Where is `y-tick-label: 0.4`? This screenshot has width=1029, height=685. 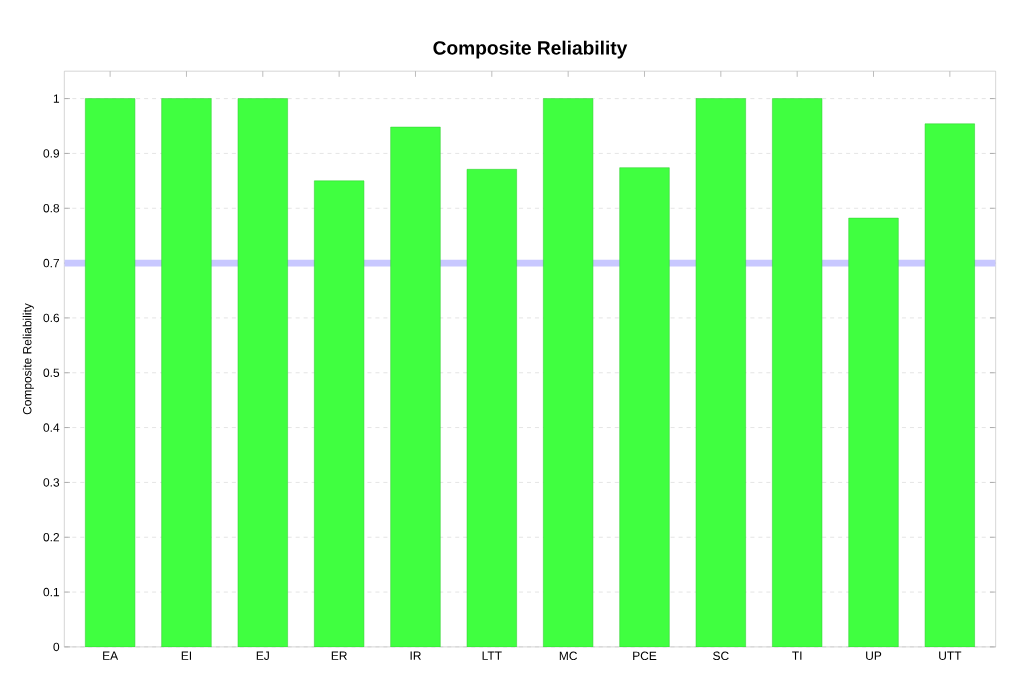 y-tick-label: 0.4 is located at coordinates (51, 427).